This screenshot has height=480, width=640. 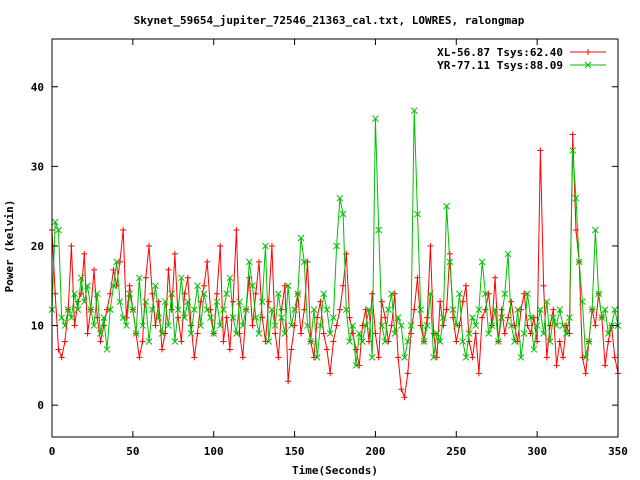 I want to click on x-tick-label: 200, so click(x=375, y=451).